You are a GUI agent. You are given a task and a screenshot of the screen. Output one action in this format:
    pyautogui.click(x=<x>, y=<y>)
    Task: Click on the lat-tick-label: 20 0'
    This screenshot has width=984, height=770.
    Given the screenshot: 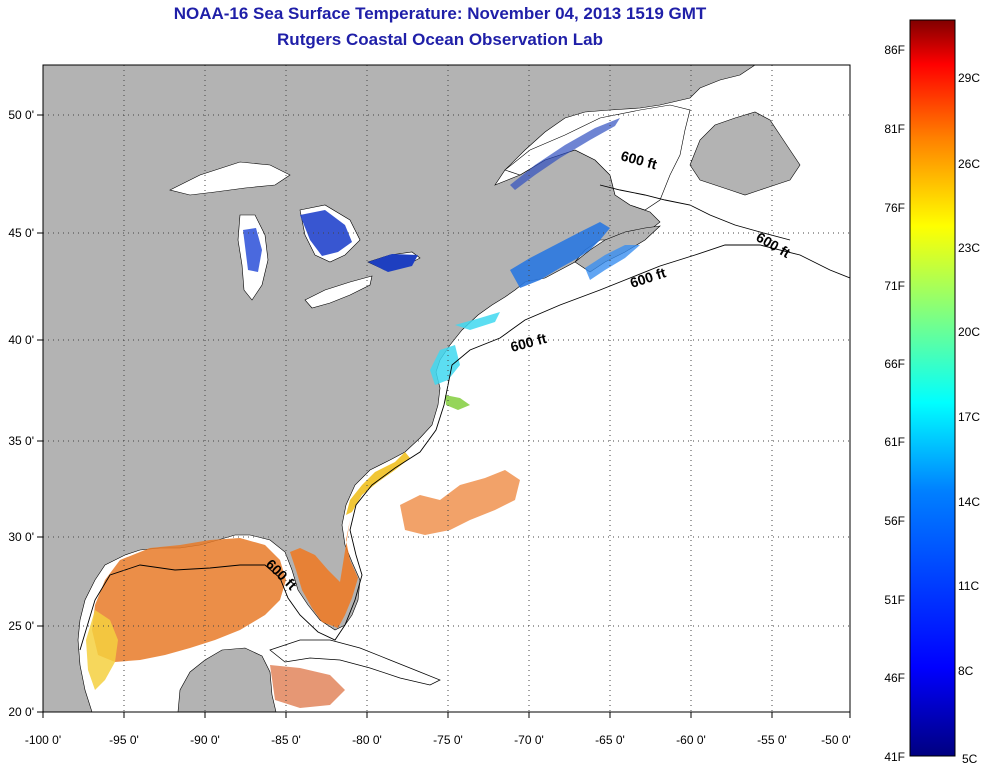 What is the action you would take?
    pyautogui.click(x=21, y=712)
    